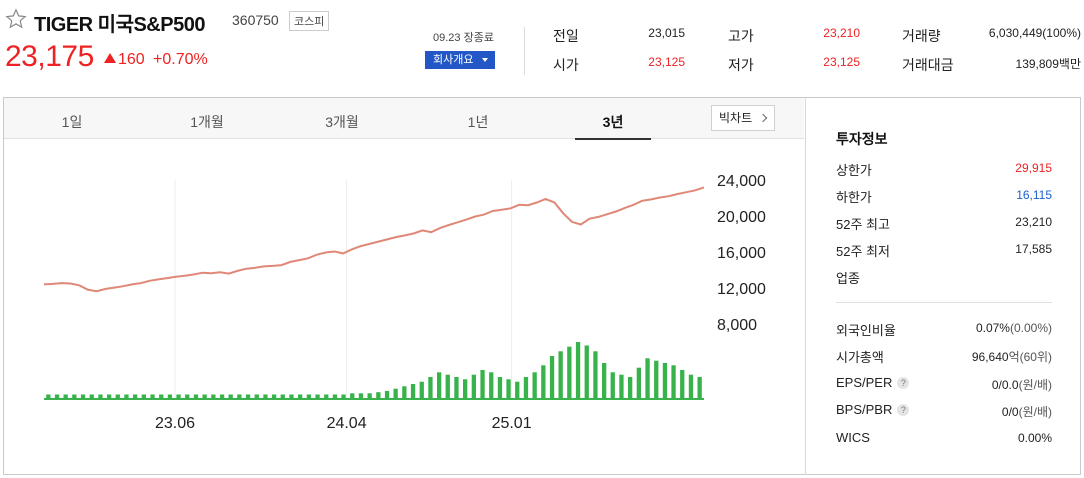 The image size is (1084, 478). Describe the element at coordinates (862, 139) in the screenshot. I see `invest-info-title: 투자정보` at that location.